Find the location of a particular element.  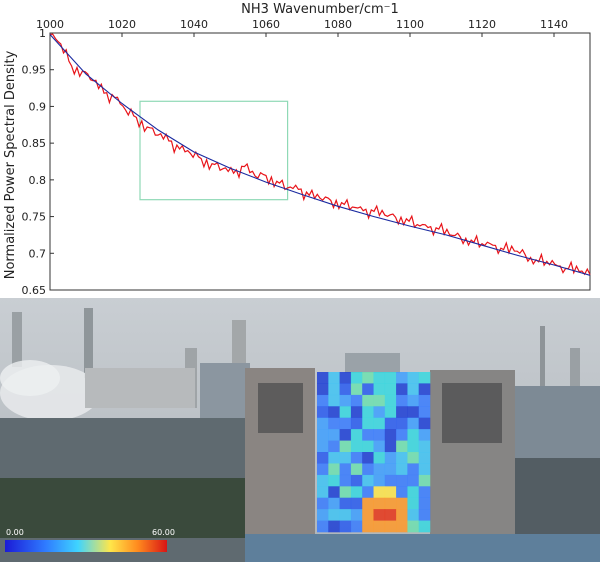

y-tick-label: 0.65 is located at coordinates (34, 290).